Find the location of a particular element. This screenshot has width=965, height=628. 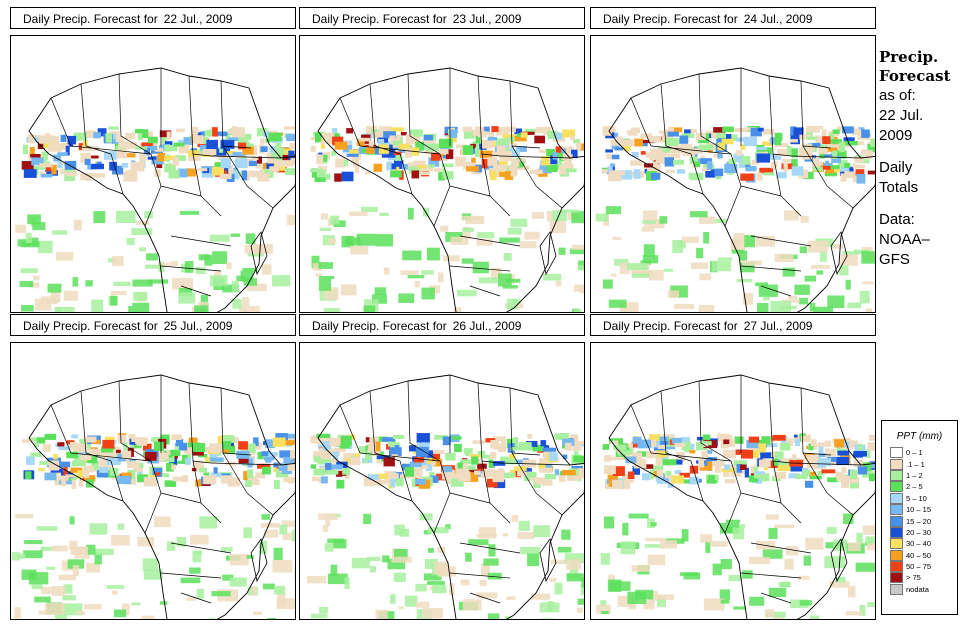

legend-label: 0 – 1 is located at coordinates (914, 453).